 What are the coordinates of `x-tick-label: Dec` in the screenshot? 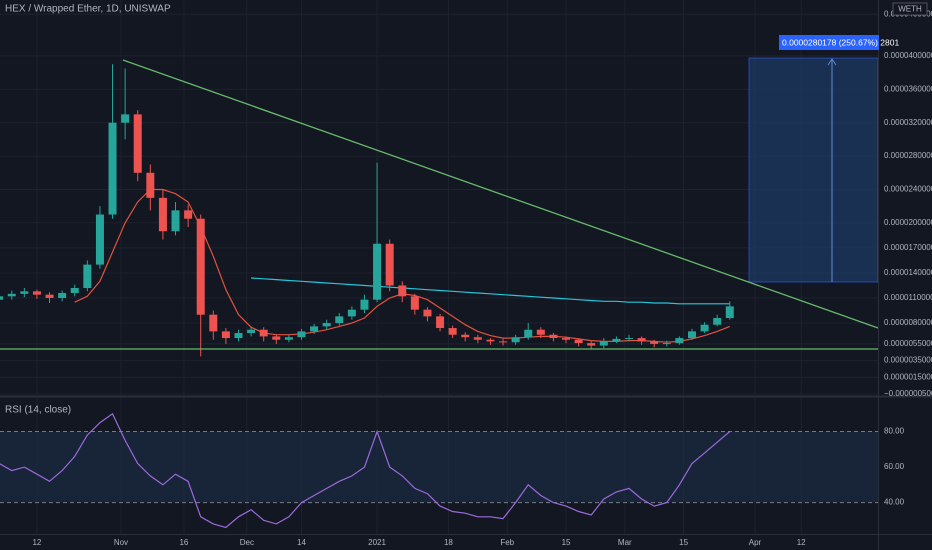 It's located at (247, 542).